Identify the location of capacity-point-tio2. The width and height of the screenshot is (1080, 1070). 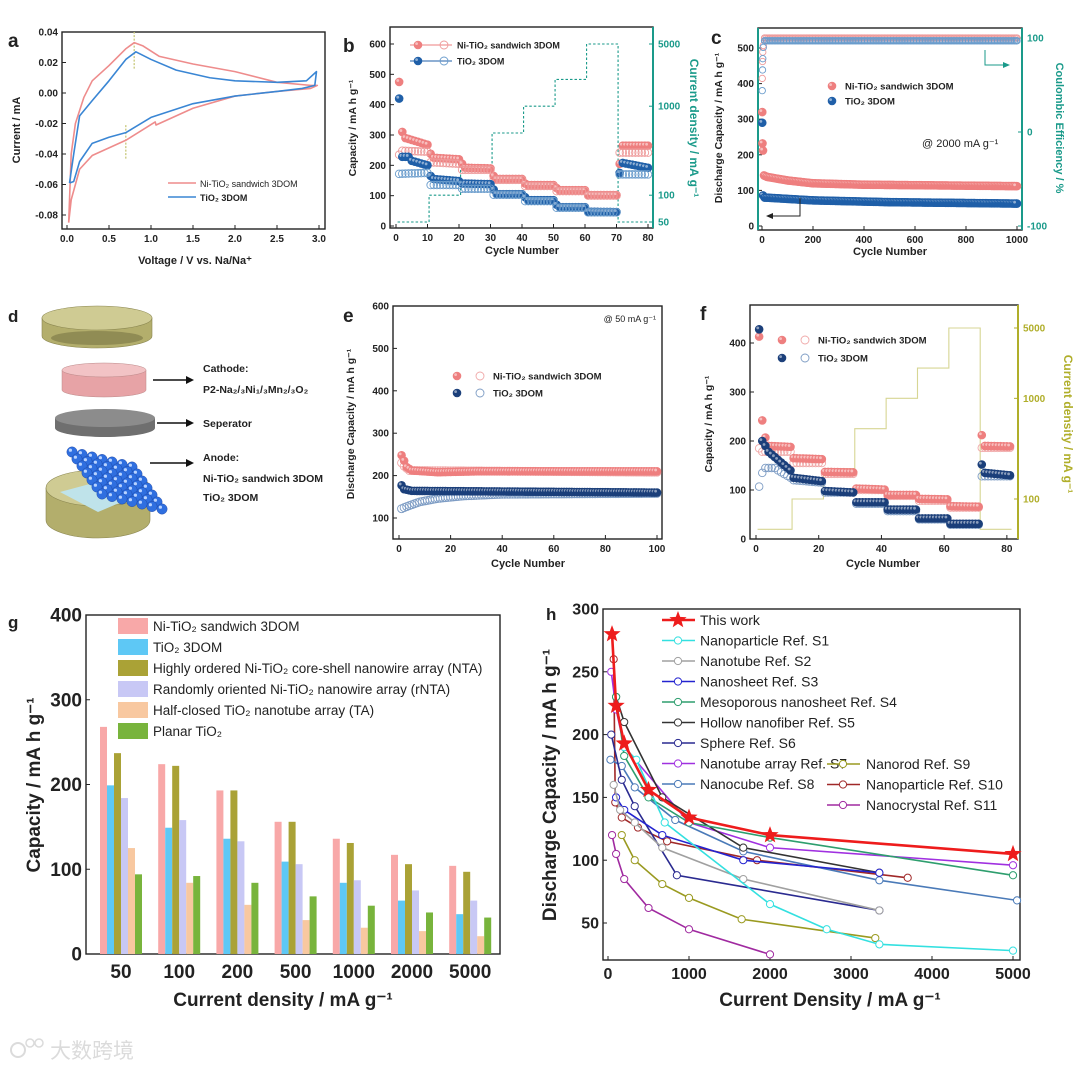
(762, 123).